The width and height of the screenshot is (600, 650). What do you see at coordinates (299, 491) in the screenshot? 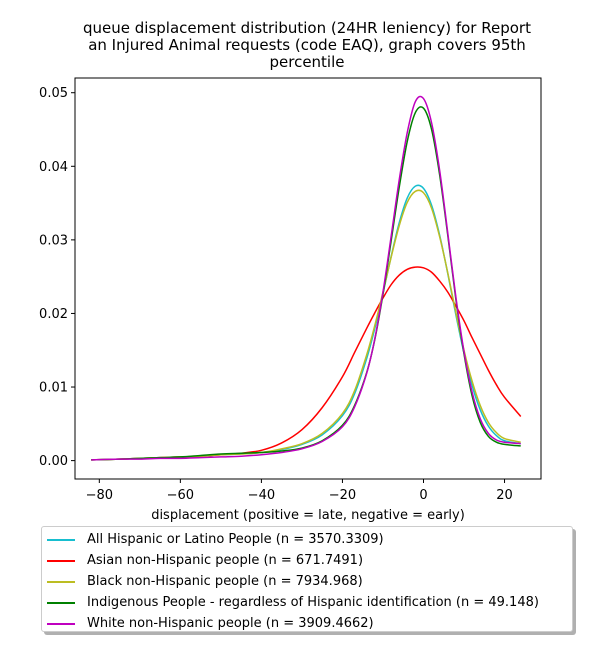
I see `x-axis-ticks: −80 −60 −40 −20 0 20` at bounding box center [299, 491].